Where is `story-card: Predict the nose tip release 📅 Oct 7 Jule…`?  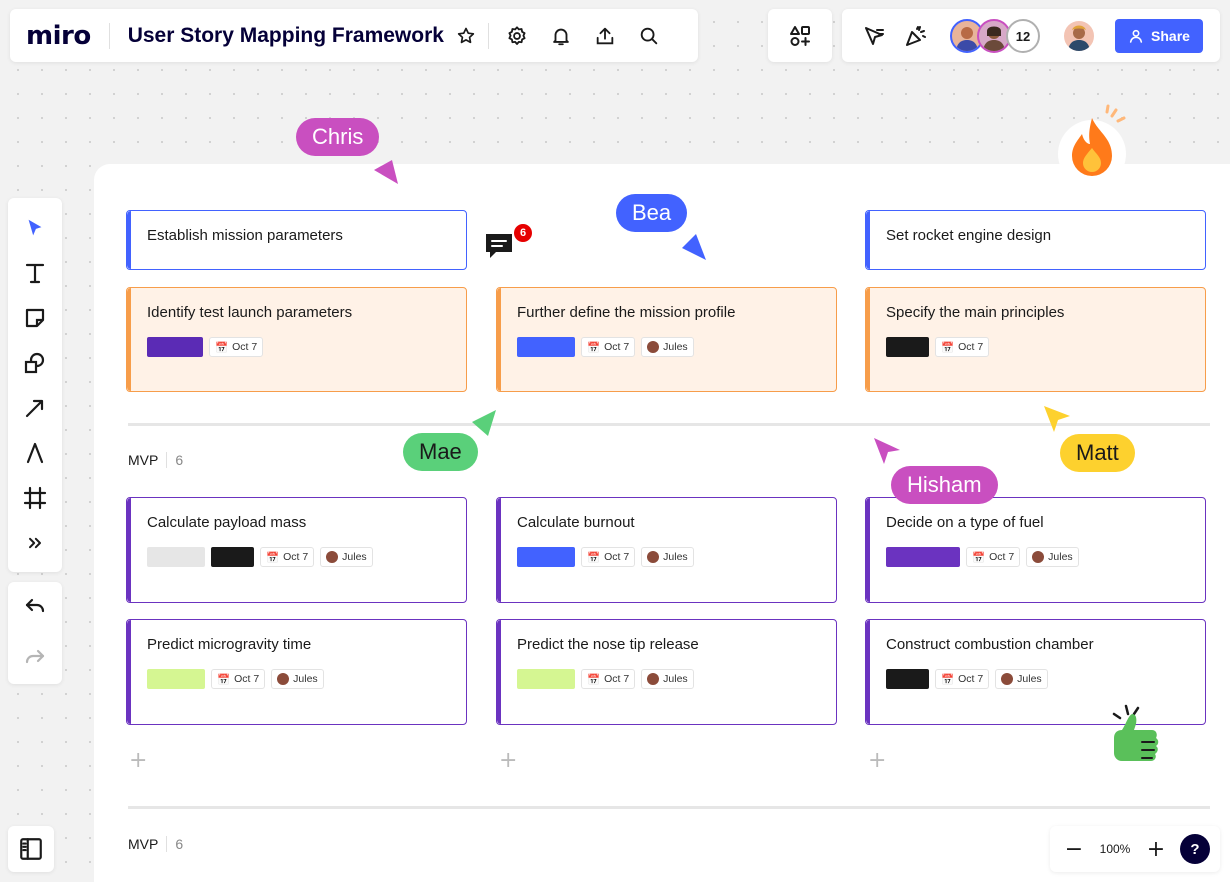 story-card: Predict the nose tip release 📅 Oct 7 Jule… is located at coordinates (666, 672).